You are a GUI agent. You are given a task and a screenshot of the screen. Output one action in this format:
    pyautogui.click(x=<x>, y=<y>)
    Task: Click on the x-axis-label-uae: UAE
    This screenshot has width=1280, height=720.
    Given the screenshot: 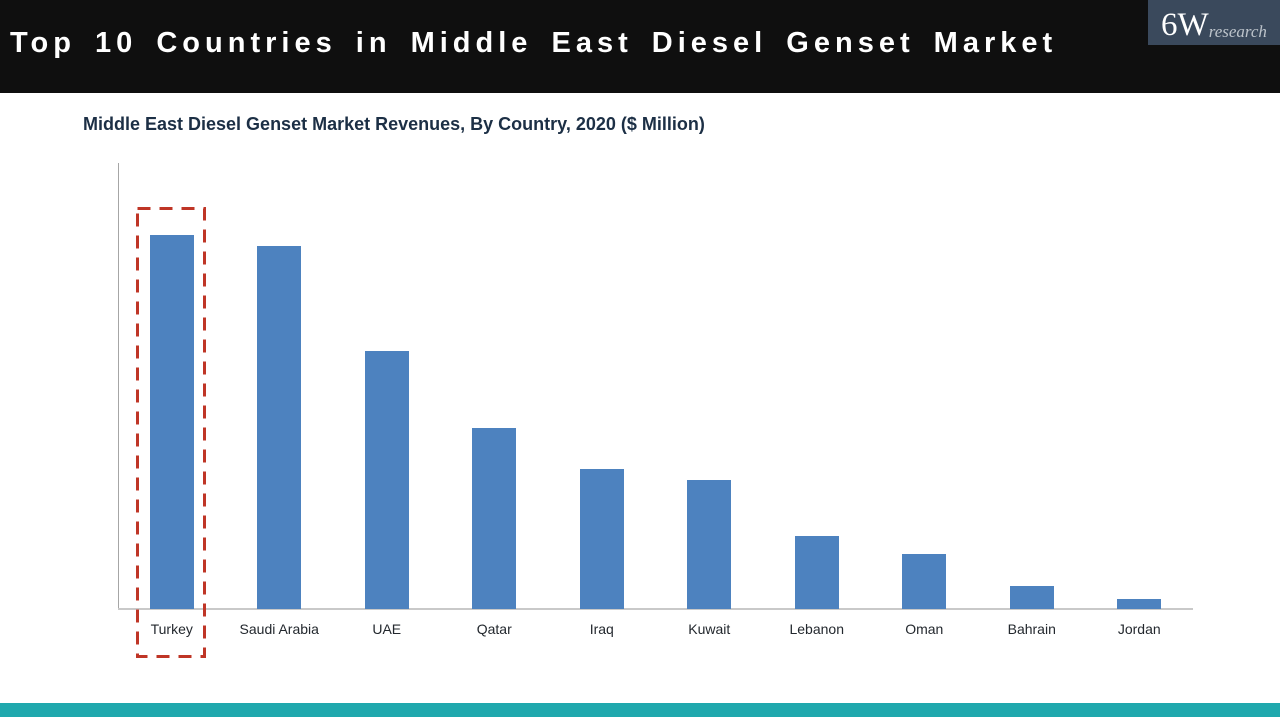 What is the action you would take?
    pyautogui.click(x=387, y=629)
    